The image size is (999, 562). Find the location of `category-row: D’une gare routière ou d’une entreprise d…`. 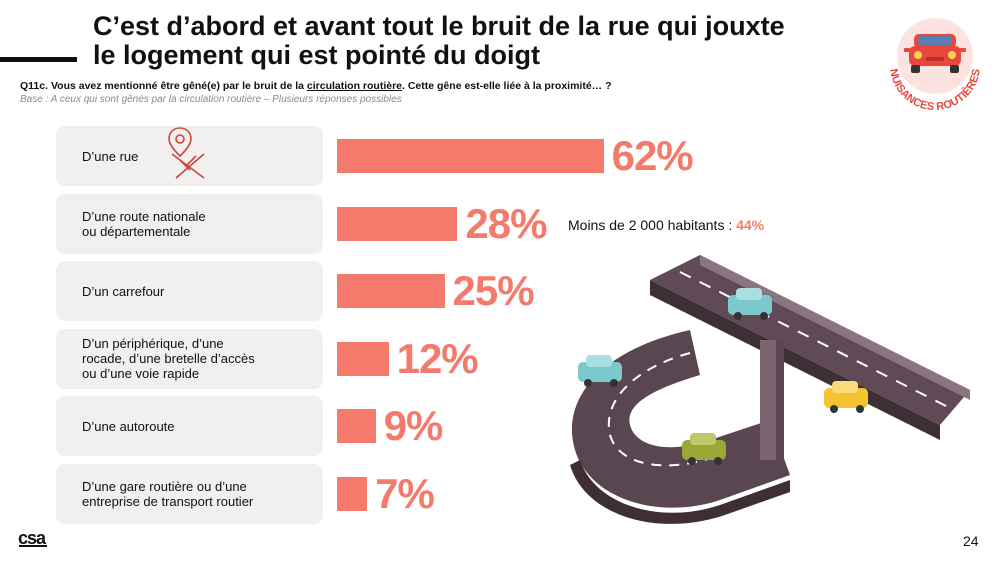

category-row: D’une gare routière ou d’une entreprise d… is located at coordinates (189, 494).